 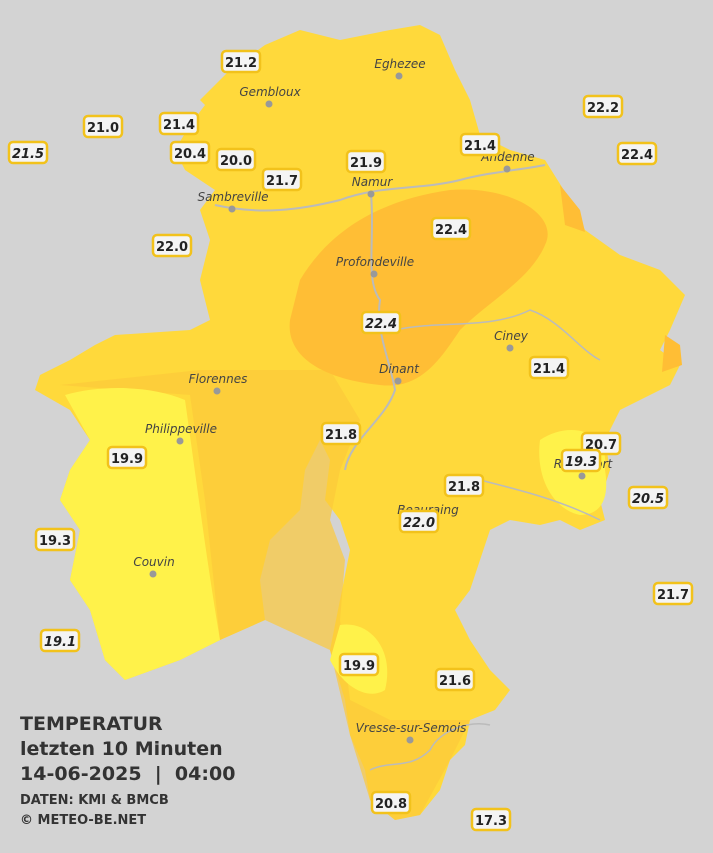 What do you see at coordinates (127, 774) in the screenshot?
I see `legend-datetime: 14-06-2025 | 04:00` at bounding box center [127, 774].